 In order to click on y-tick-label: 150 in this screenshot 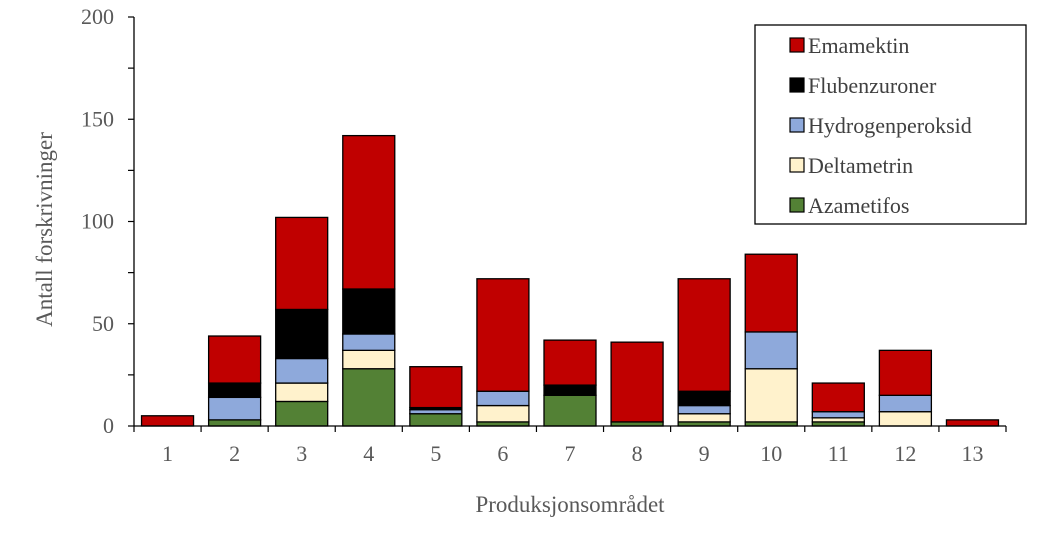, I will do `click(97, 118)`.